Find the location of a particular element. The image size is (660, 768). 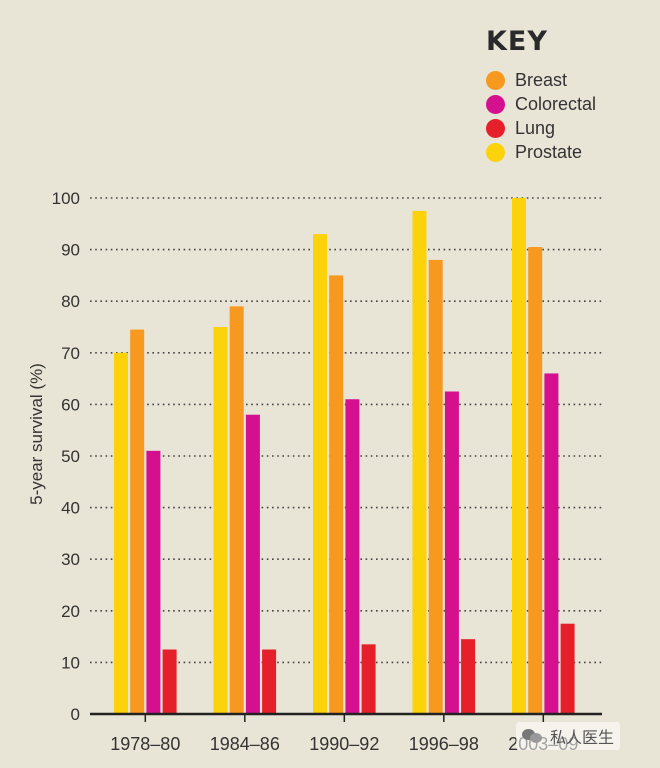

y-tick-label: 100 is located at coordinates (66, 198).